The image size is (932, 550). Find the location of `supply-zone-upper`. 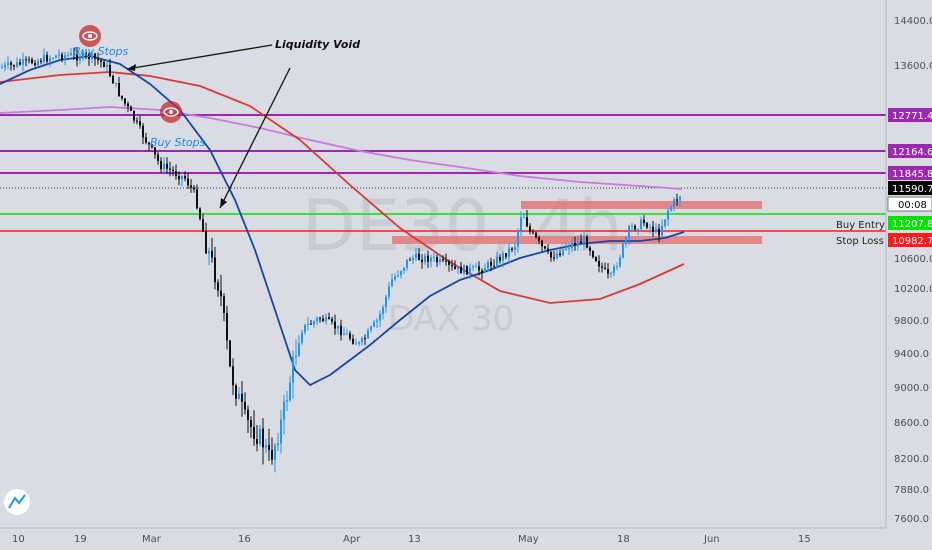

supply-zone-upper is located at coordinates (641, 205).